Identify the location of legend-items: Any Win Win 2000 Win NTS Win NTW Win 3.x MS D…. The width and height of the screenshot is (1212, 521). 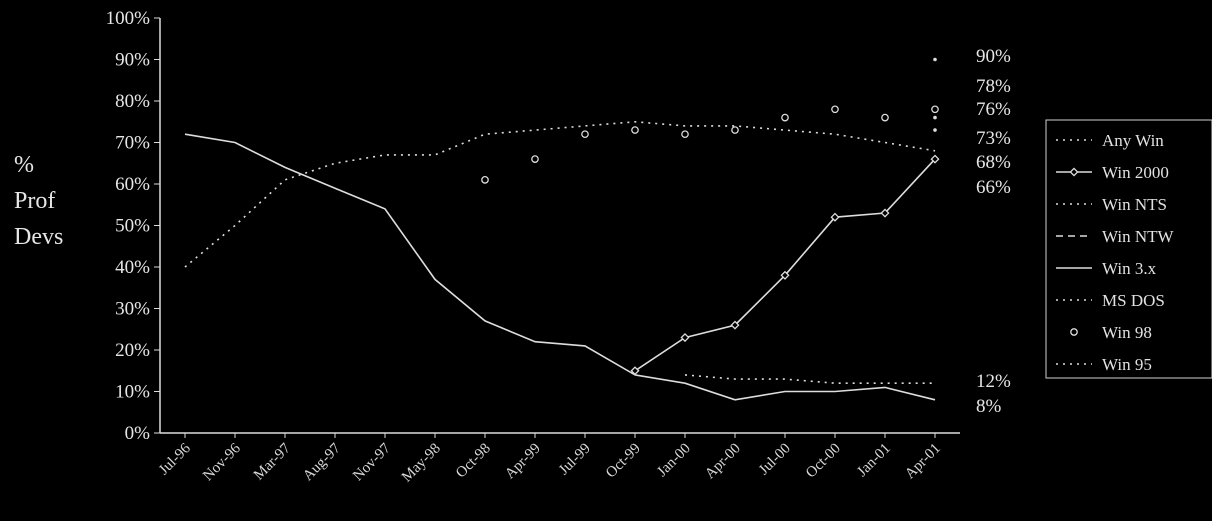
(1115, 252).